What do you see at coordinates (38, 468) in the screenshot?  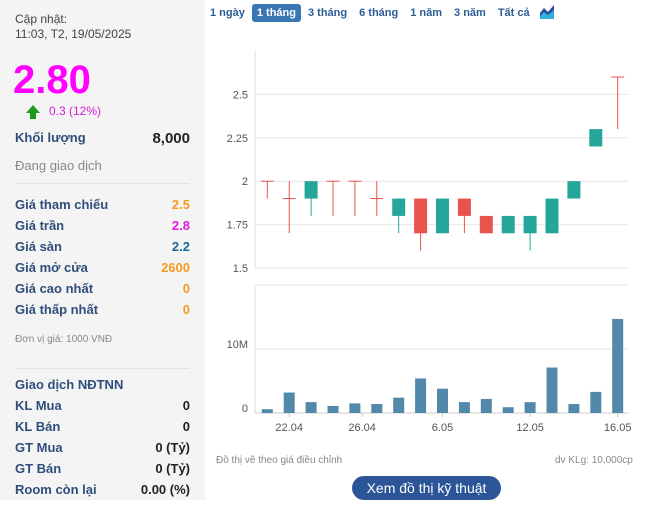 I see `foreign-label: GT Bán` at bounding box center [38, 468].